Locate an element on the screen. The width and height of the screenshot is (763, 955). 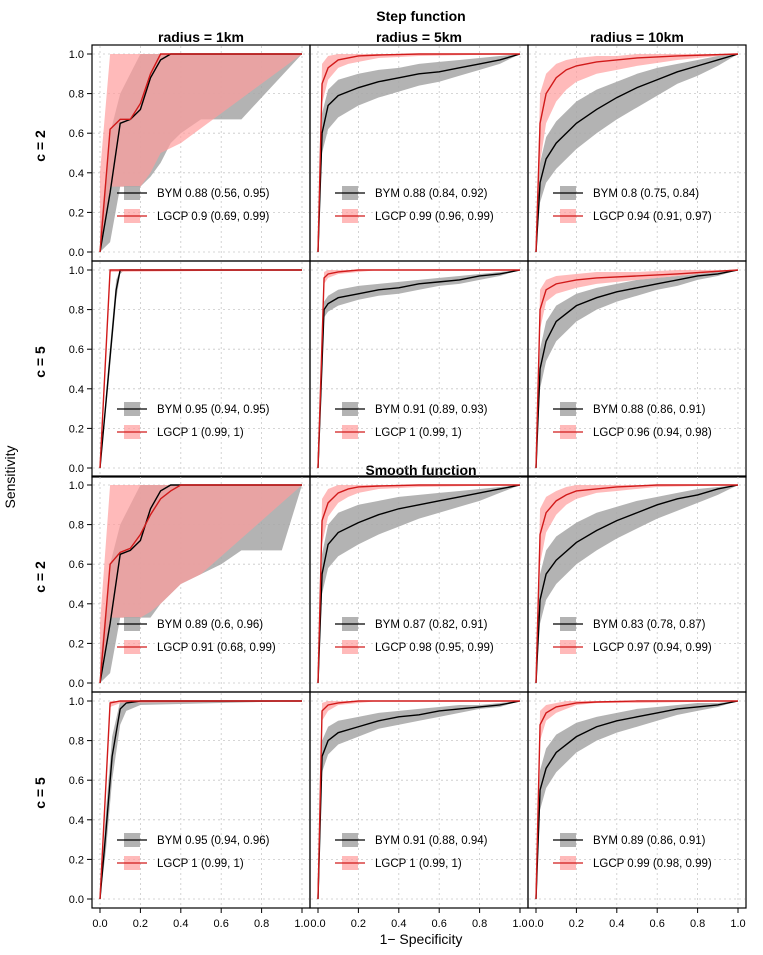
legend-entry: LGCP 0.94 (0.91, 0.97) is located at coordinates (652, 217).